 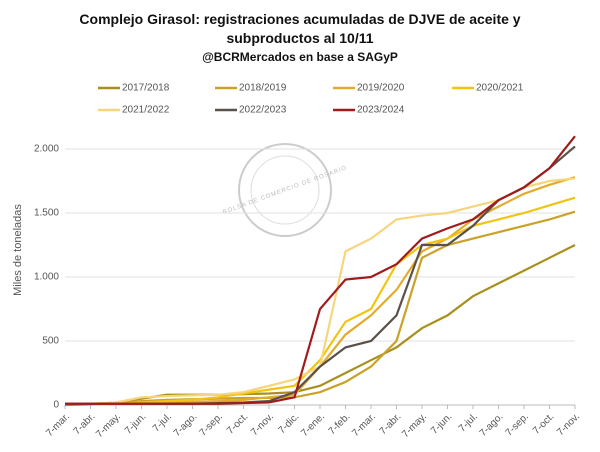 I want to click on legend-label: 2018/2019, so click(x=263, y=88).